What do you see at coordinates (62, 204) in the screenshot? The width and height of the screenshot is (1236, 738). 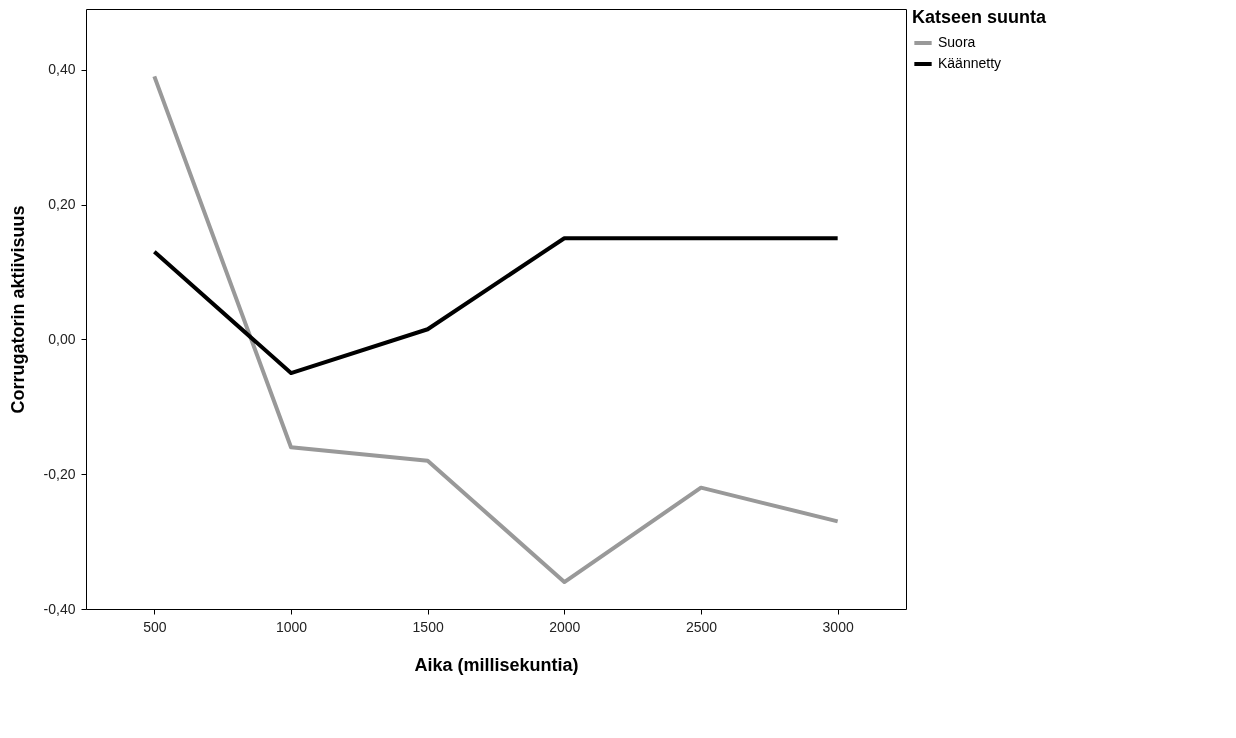 I see `y-tick-label: 0,20` at bounding box center [62, 204].